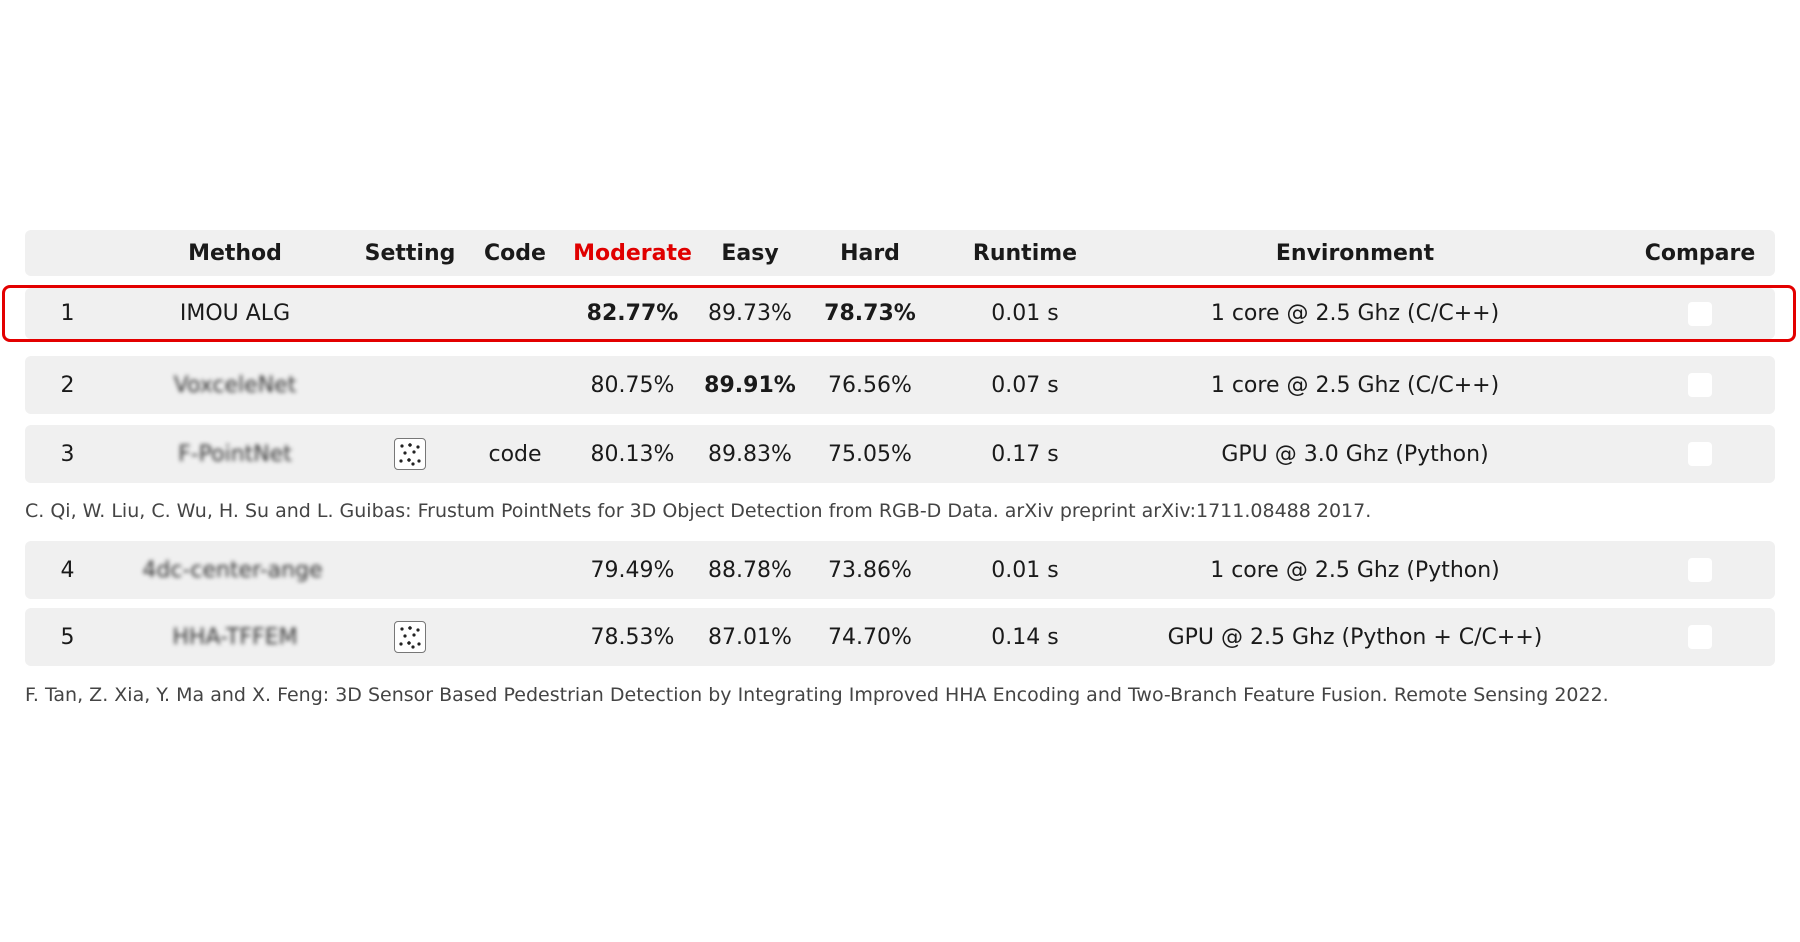  I want to click on runtime-value: 0.17 s, so click(1025, 454).